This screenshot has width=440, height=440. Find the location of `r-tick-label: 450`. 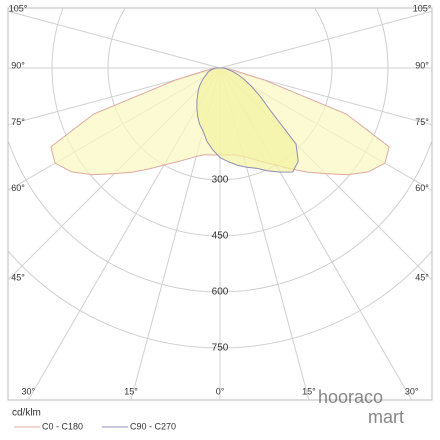

r-tick-label: 450 is located at coordinates (220, 236).